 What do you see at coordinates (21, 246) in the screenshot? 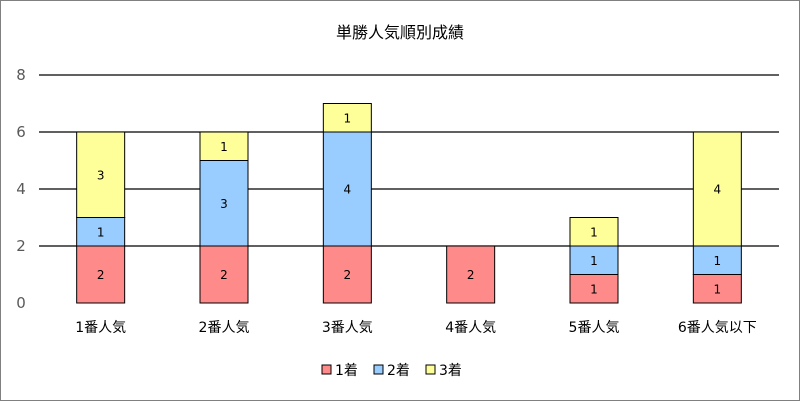
I see `y-tick-label: 2` at bounding box center [21, 246].